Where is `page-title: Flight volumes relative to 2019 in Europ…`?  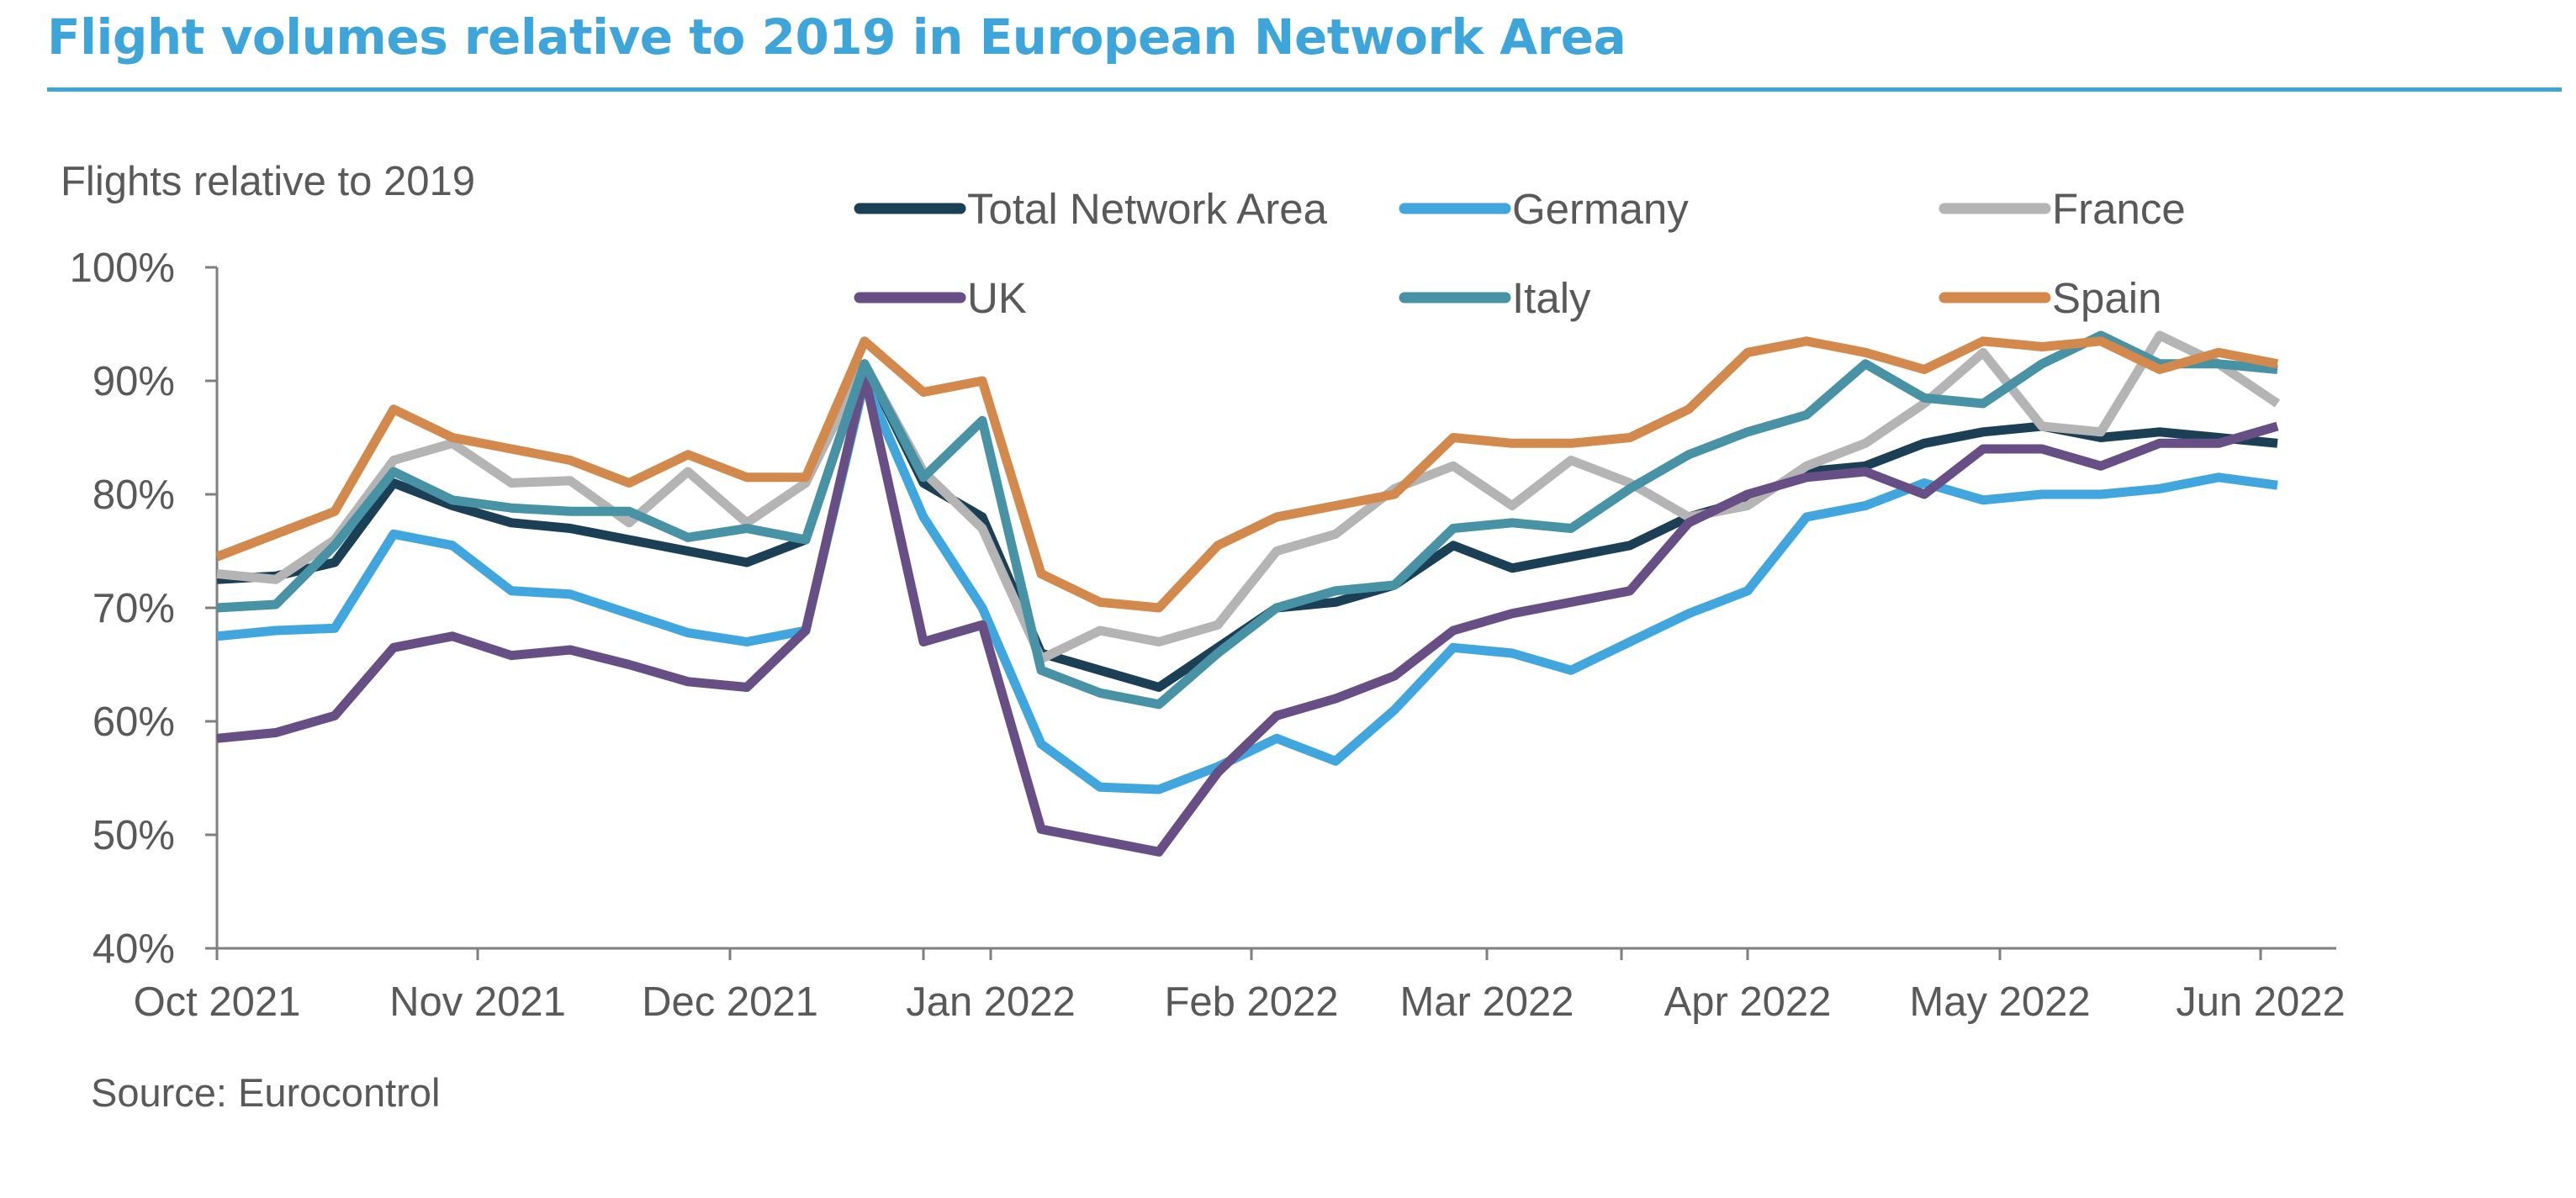
page-title: Flight volumes relative to 2019 in Europ… is located at coordinates (837, 37).